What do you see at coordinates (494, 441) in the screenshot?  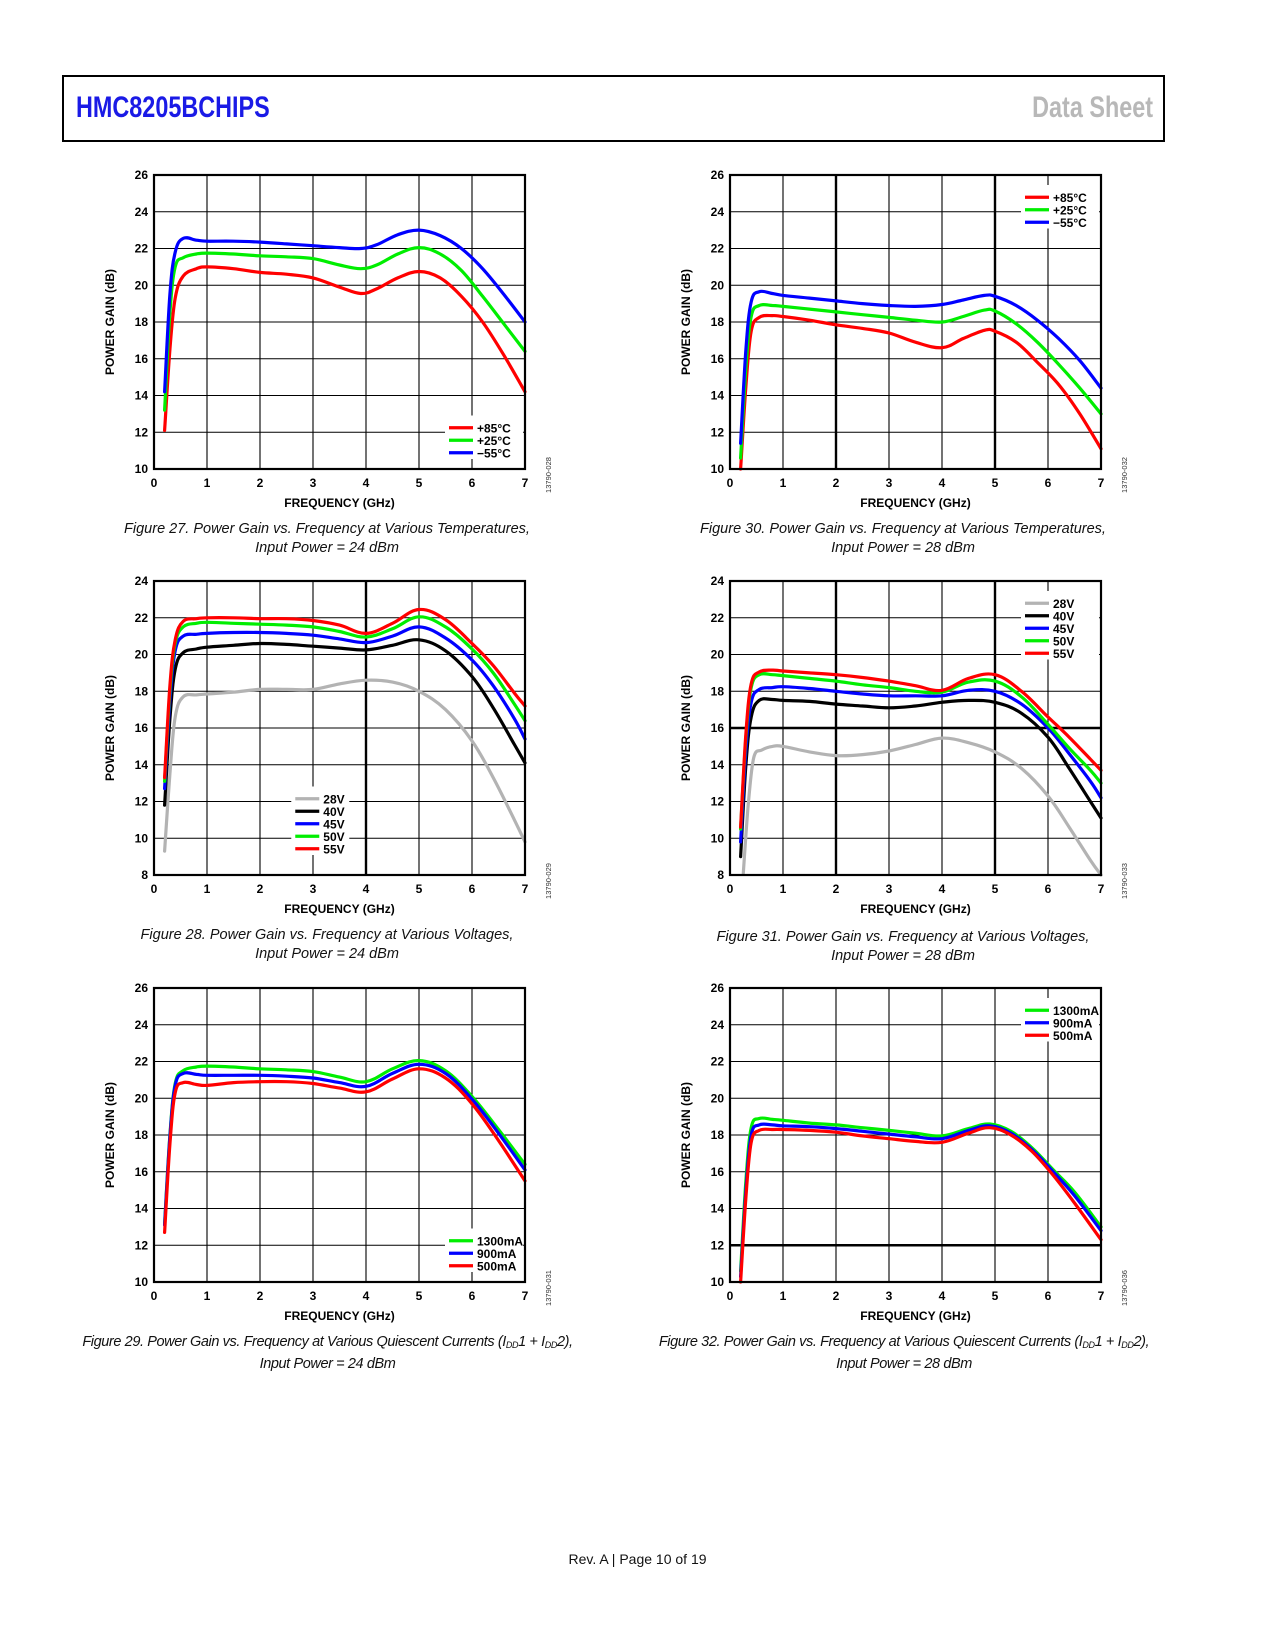 I see `legend-label: +25°C` at bounding box center [494, 441].